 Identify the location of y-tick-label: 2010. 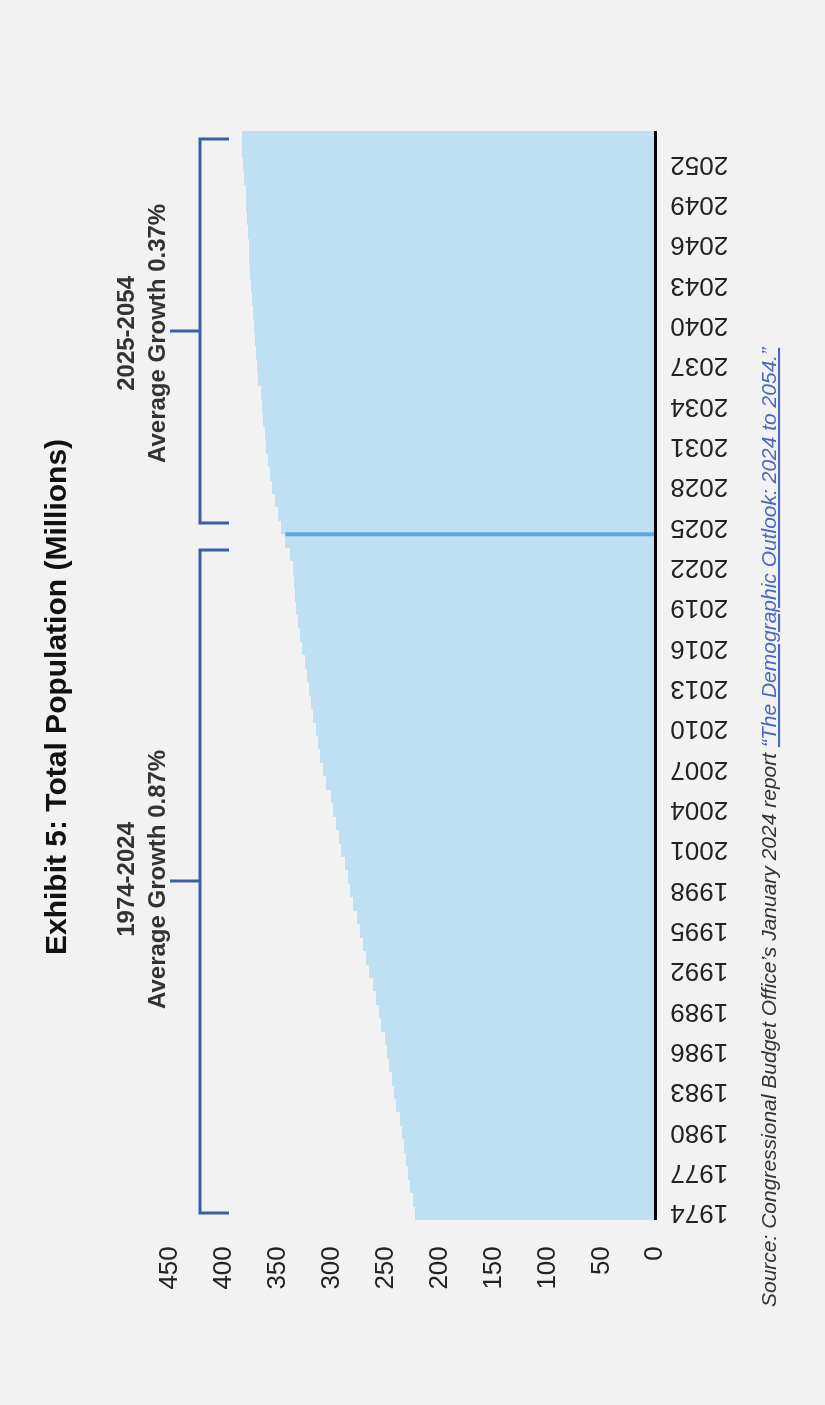
(699, 730).